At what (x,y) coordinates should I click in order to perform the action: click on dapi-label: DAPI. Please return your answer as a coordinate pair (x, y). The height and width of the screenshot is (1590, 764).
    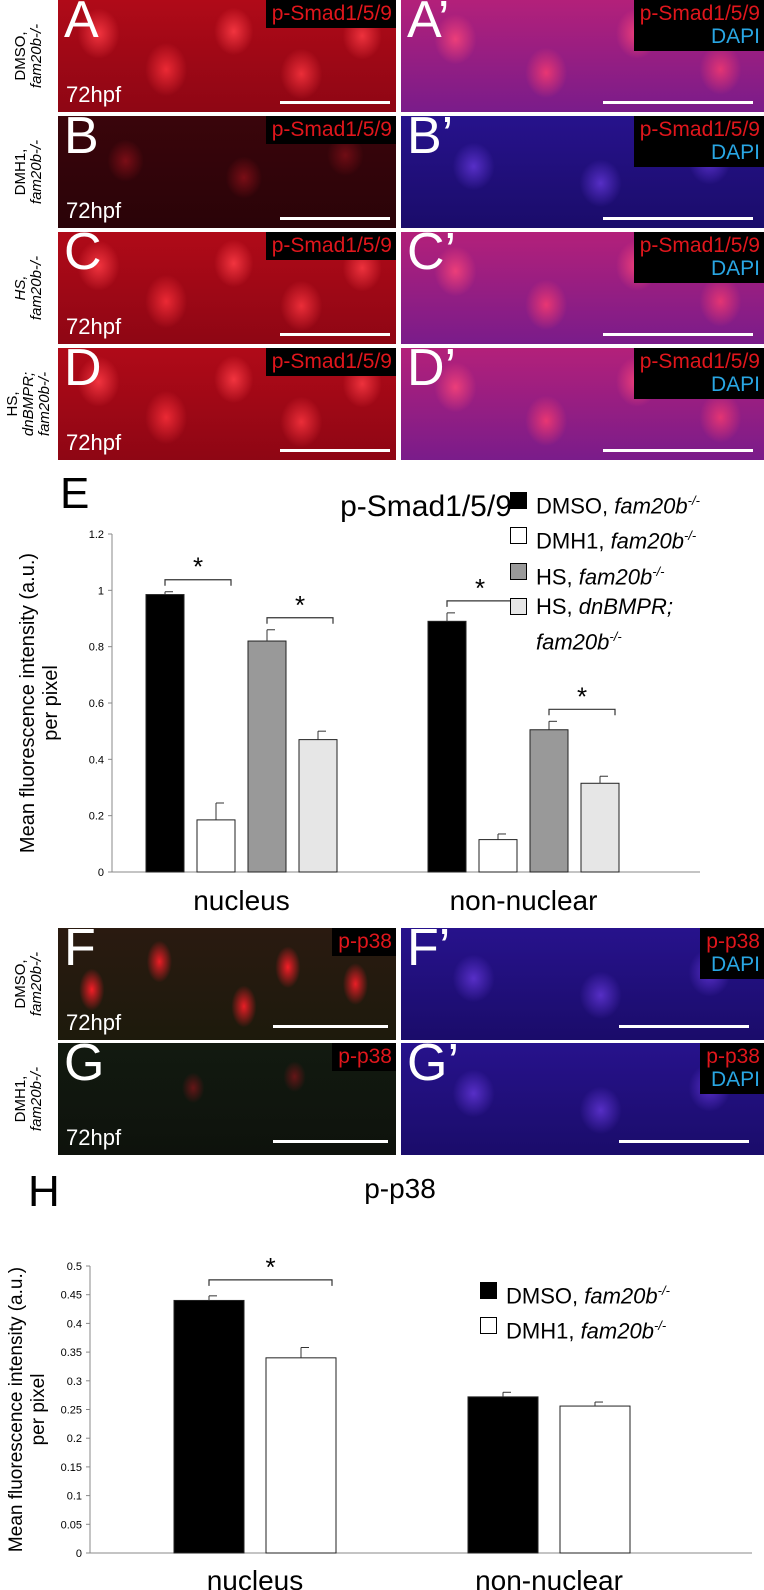
    Looking at the image, I should click on (735, 964).